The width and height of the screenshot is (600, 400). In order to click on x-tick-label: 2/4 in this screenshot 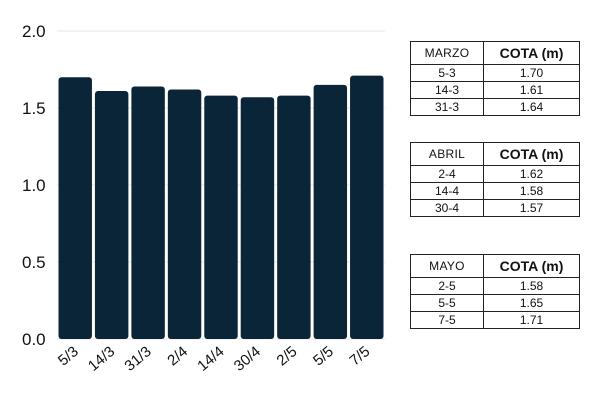, I will do `click(177, 356)`.